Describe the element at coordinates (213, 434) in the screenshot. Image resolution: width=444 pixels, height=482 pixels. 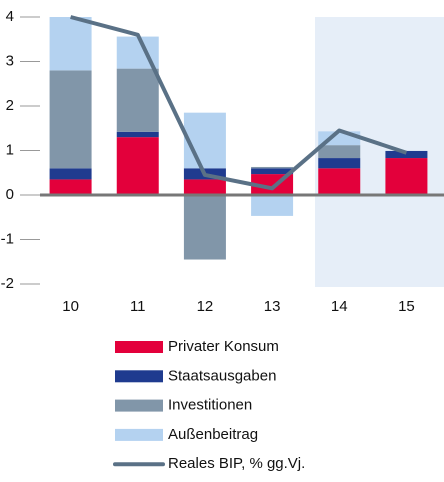
I see `legend-label: Außenbeitrag` at that location.